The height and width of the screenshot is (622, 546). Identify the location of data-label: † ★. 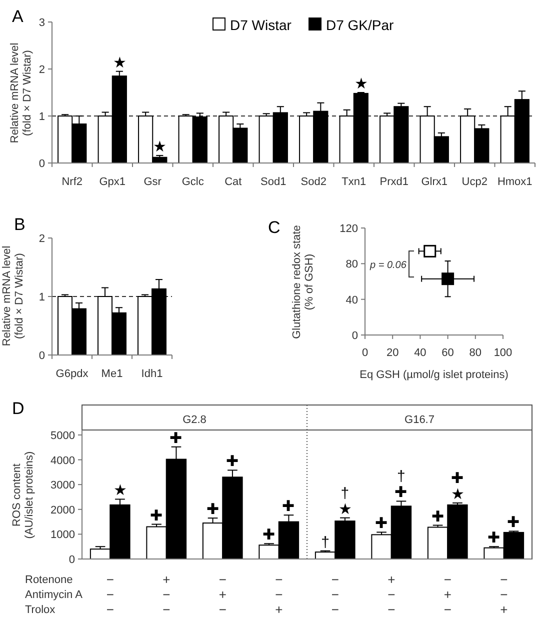
(345, 501).